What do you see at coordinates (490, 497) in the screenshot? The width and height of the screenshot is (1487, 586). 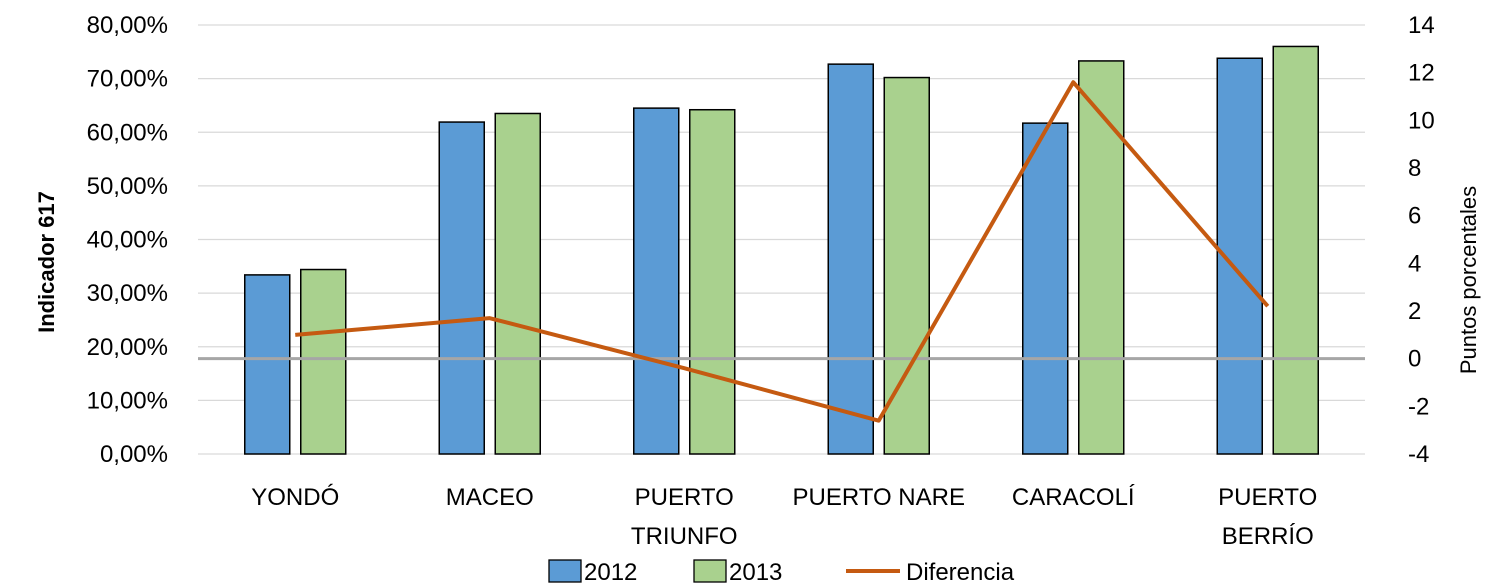 I see `category-label: MACEO` at bounding box center [490, 497].